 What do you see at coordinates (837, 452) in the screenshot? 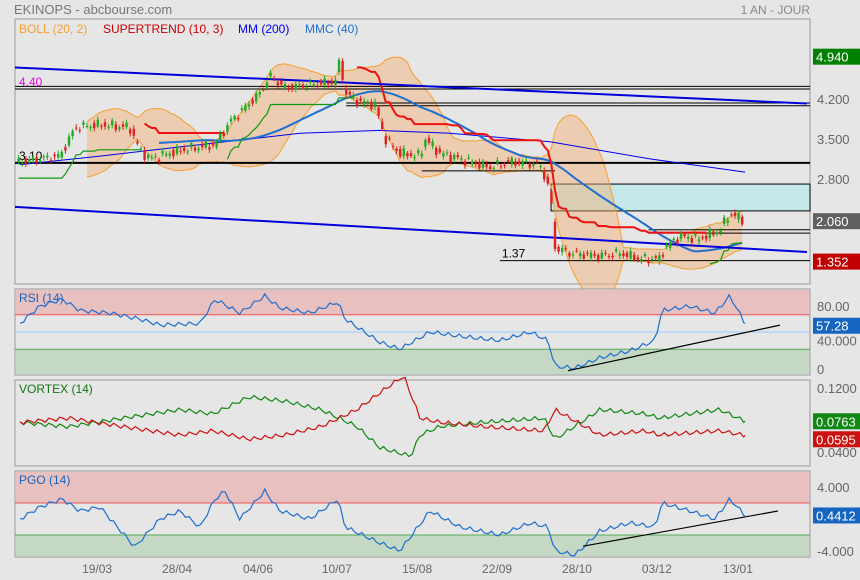
I see `y-tick-label: 0.0400` at bounding box center [837, 452].